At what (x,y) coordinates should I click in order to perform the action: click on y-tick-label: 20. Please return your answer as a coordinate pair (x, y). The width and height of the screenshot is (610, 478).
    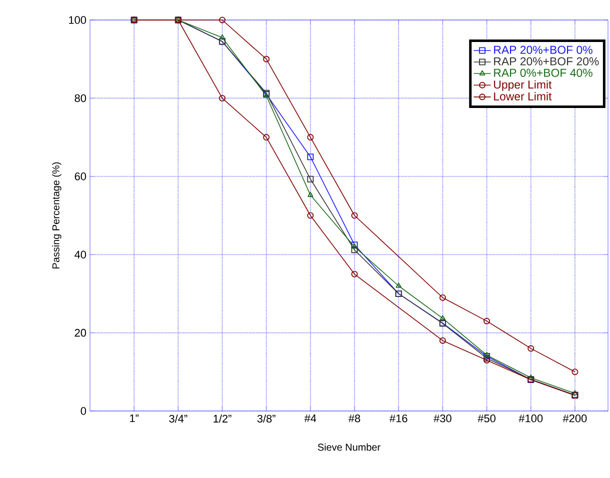
    Looking at the image, I should click on (80, 332).